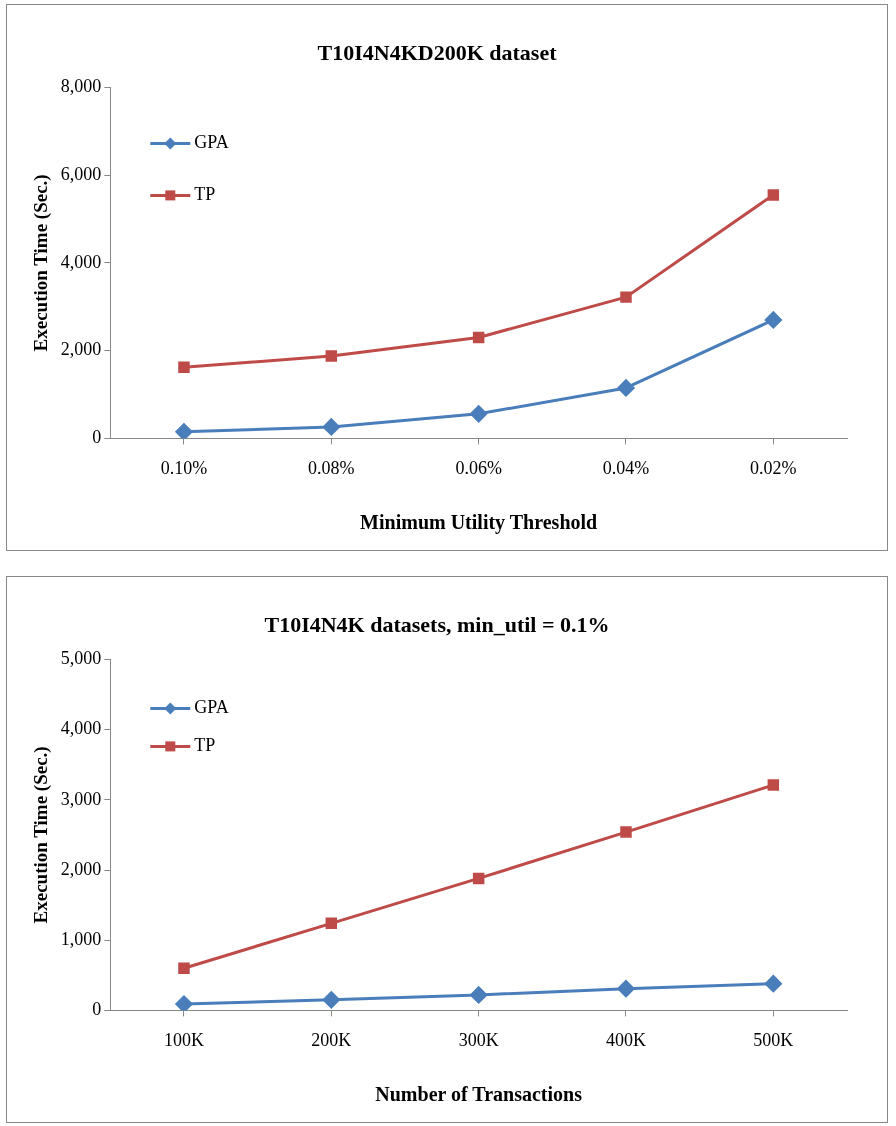 Image resolution: width=896 pixels, height=1126 pixels. What do you see at coordinates (479, 523) in the screenshot?
I see `x-axis-title: Minimum Utility Threshold` at bounding box center [479, 523].